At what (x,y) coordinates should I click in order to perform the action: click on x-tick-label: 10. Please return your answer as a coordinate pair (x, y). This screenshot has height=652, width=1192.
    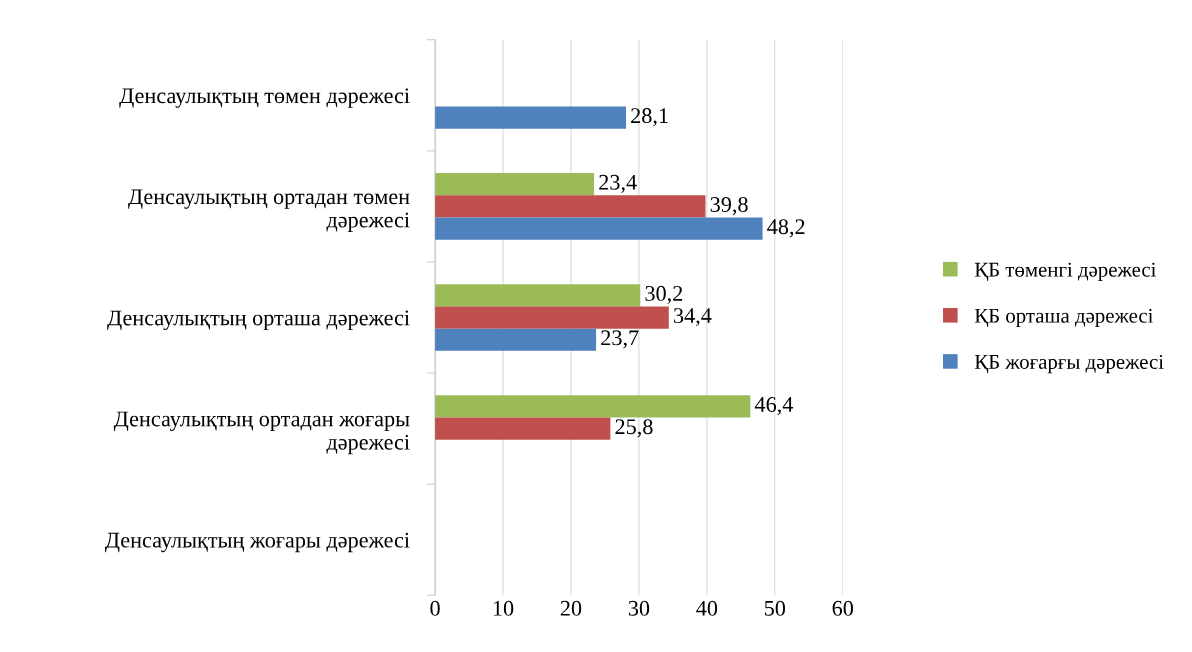
    Looking at the image, I should click on (503, 608).